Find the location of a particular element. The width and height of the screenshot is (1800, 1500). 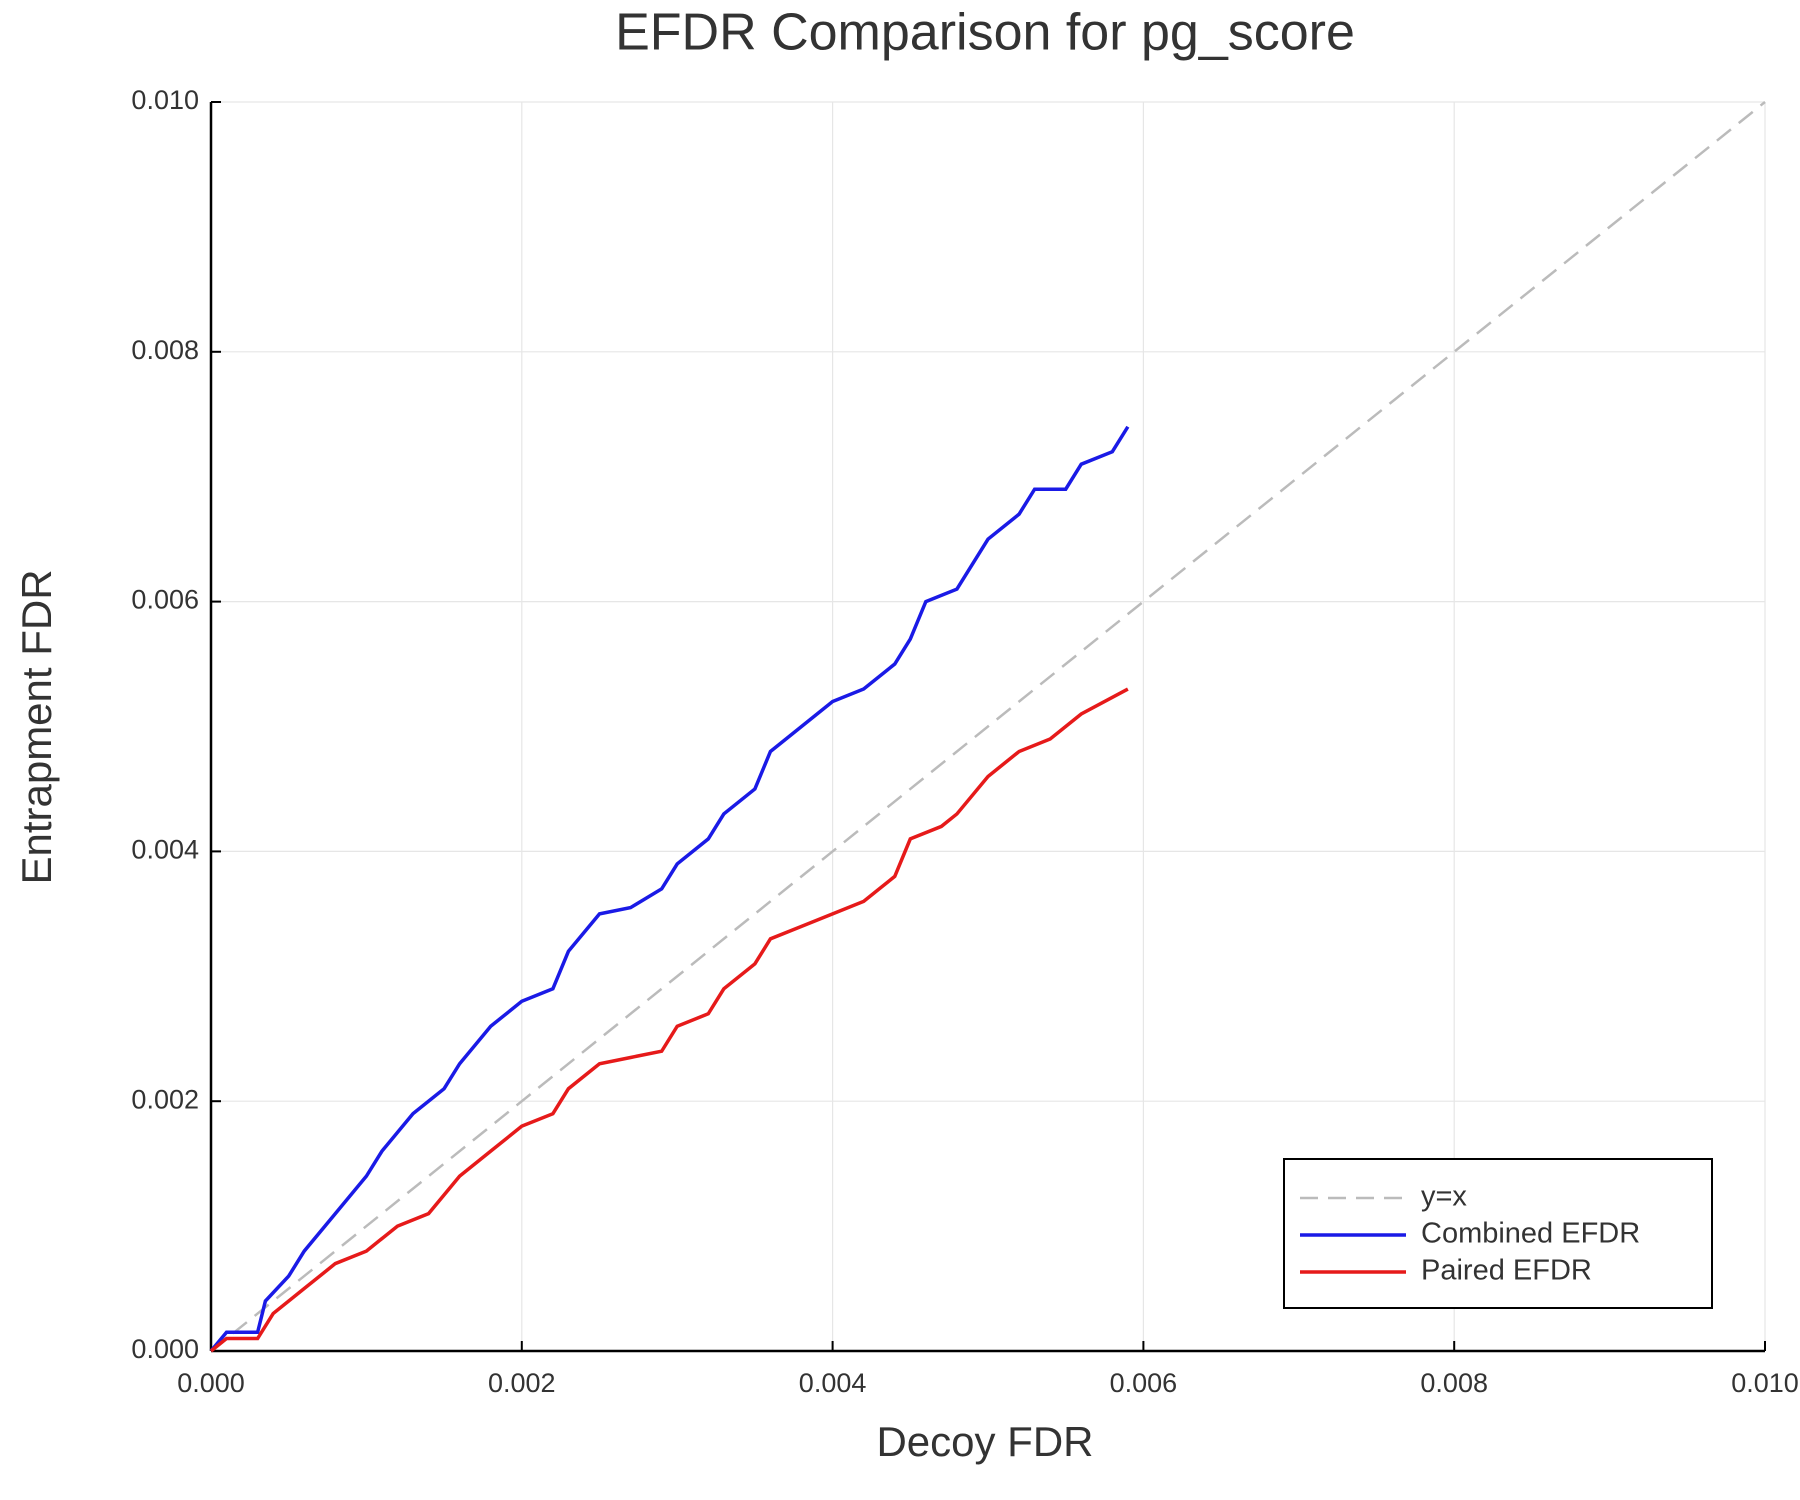

y-tick-label: 0.004 is located at coordinates (165, 850).